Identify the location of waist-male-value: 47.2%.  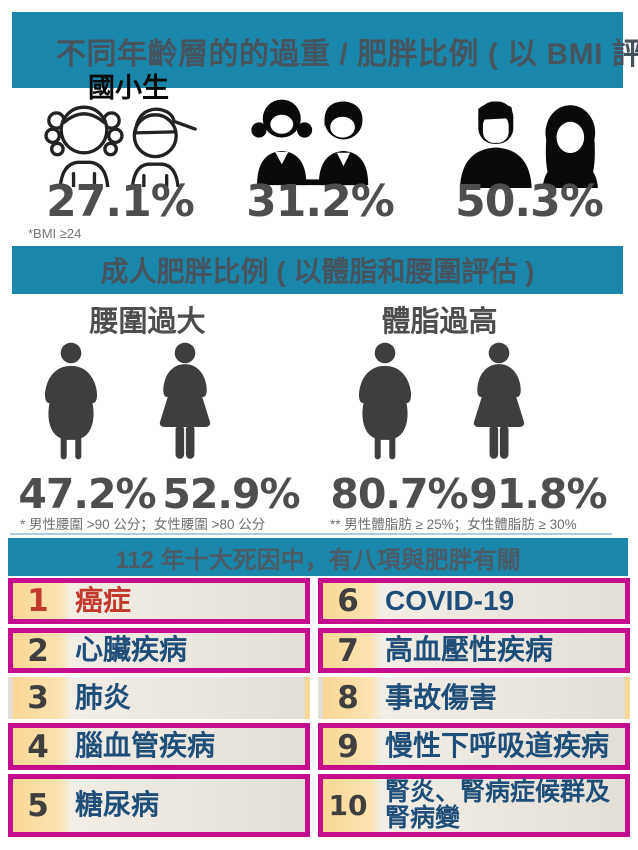
(87, 494).